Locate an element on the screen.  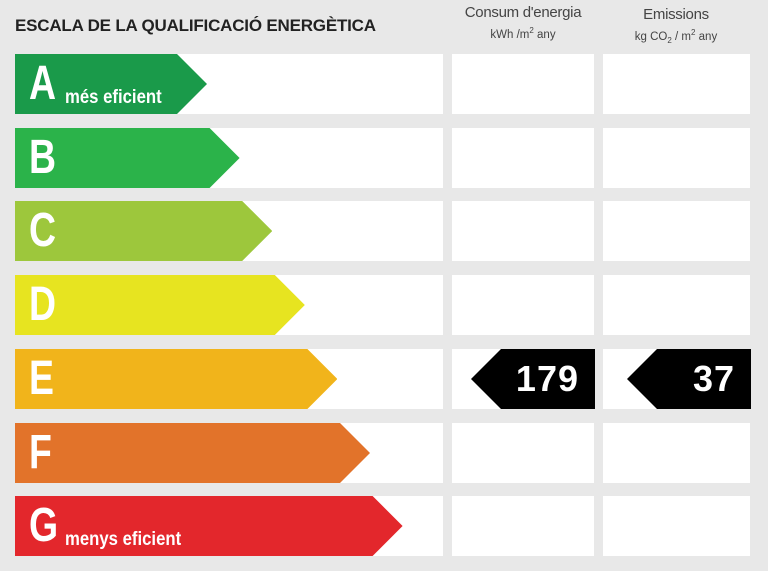
emissions-indicator-value: 37 is located at coordinates (713, 378).